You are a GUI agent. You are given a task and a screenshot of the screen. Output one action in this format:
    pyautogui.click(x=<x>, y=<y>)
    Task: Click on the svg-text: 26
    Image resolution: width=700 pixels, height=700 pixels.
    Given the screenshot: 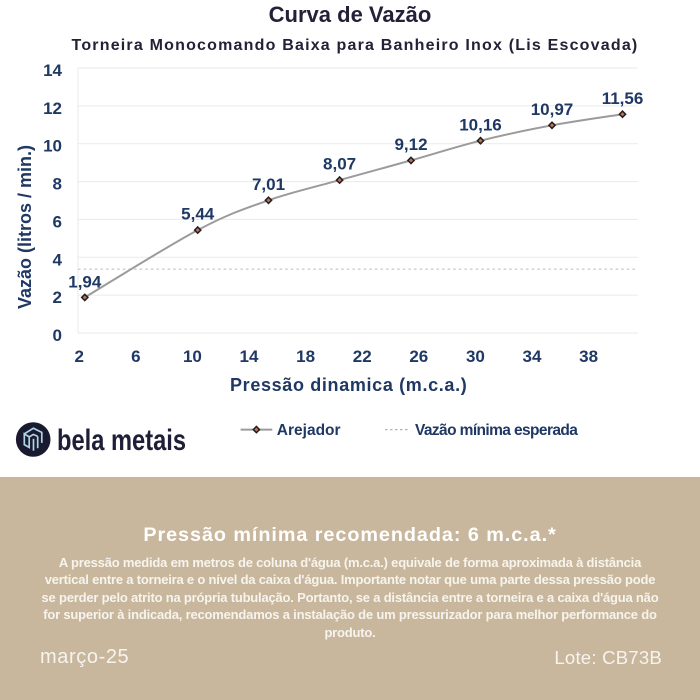 What is the action you would take?
    pyautogui.click(x=418, y=356)
    